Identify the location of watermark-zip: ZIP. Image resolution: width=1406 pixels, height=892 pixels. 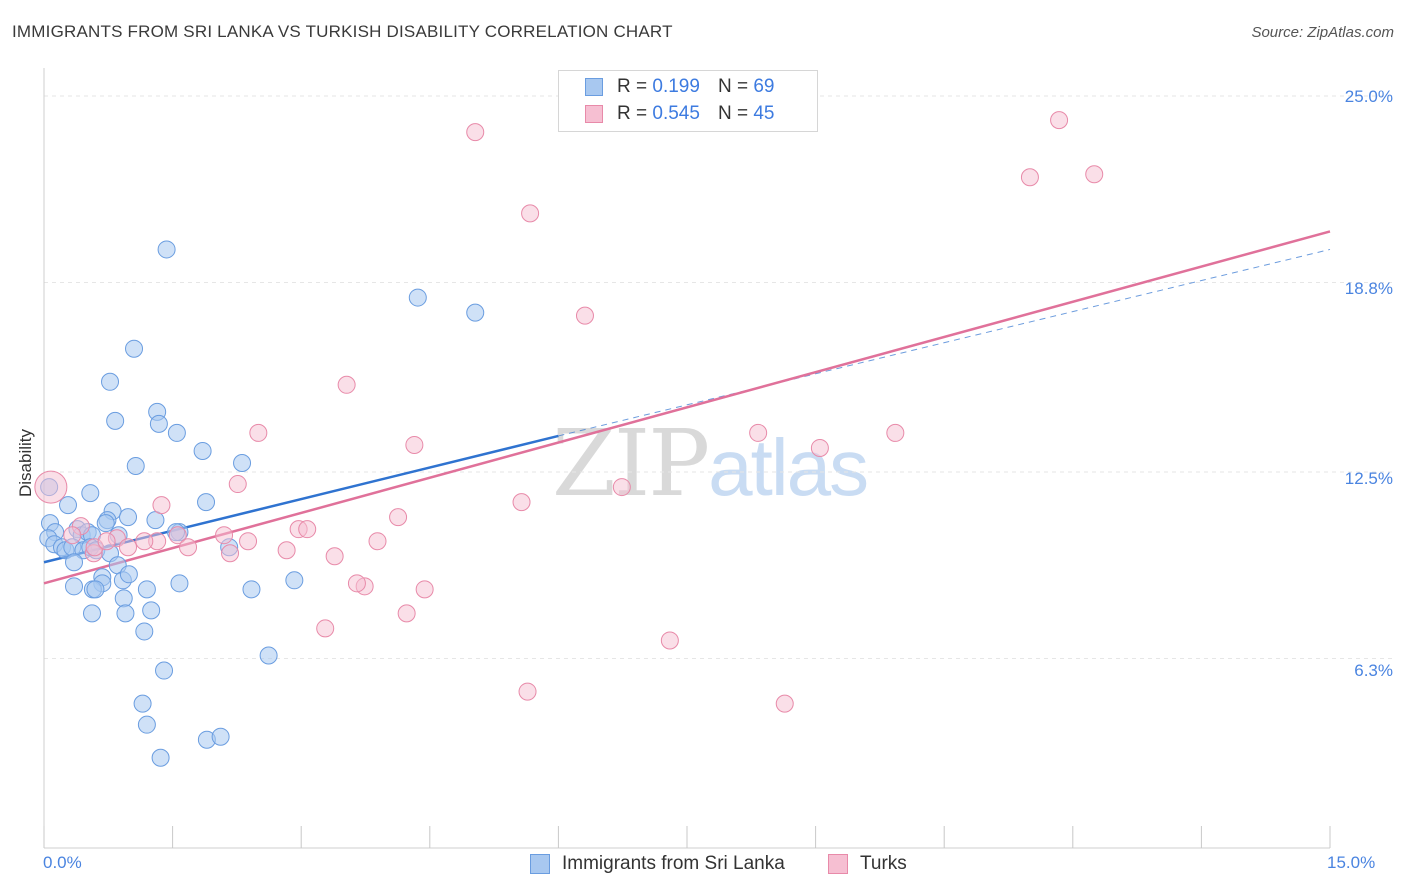
(631, 463).